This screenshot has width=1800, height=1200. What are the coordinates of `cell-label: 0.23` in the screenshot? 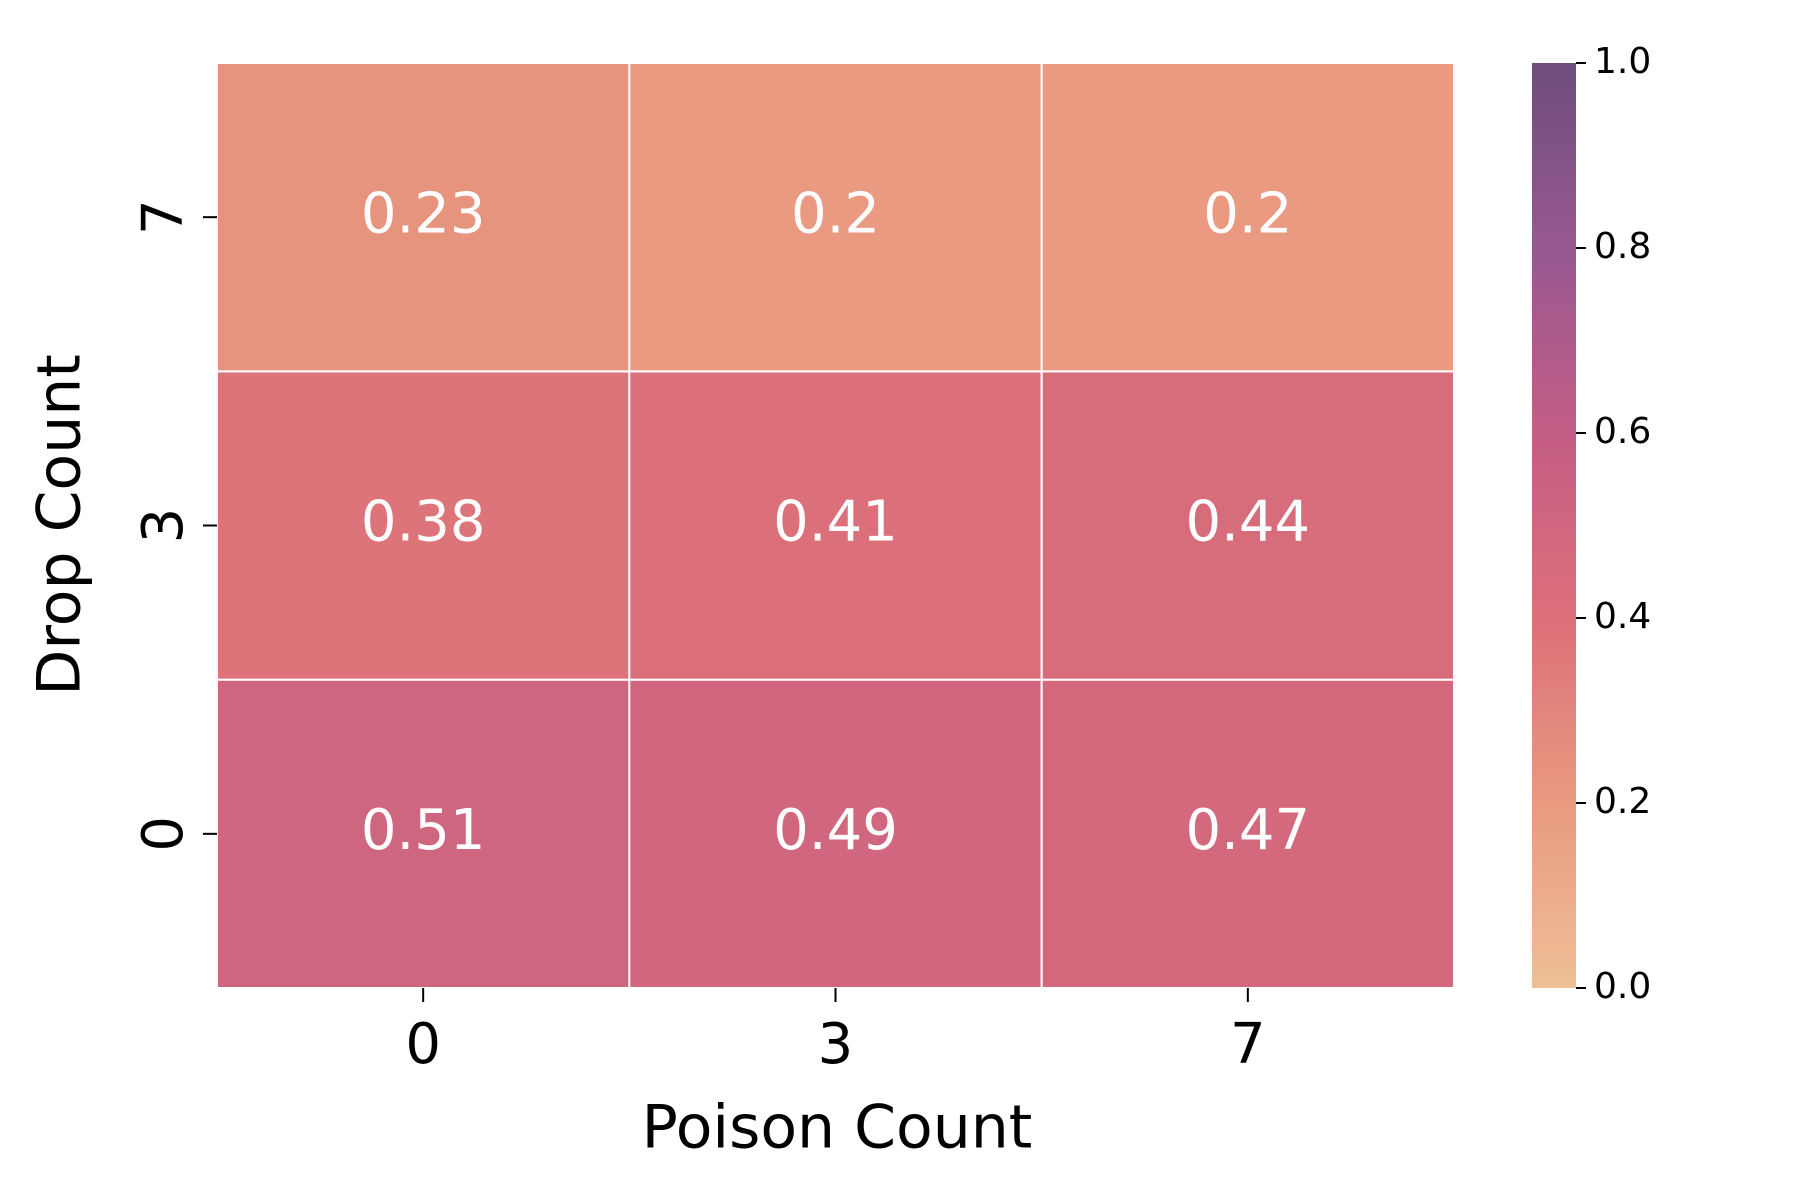 It's located at (423, 213).